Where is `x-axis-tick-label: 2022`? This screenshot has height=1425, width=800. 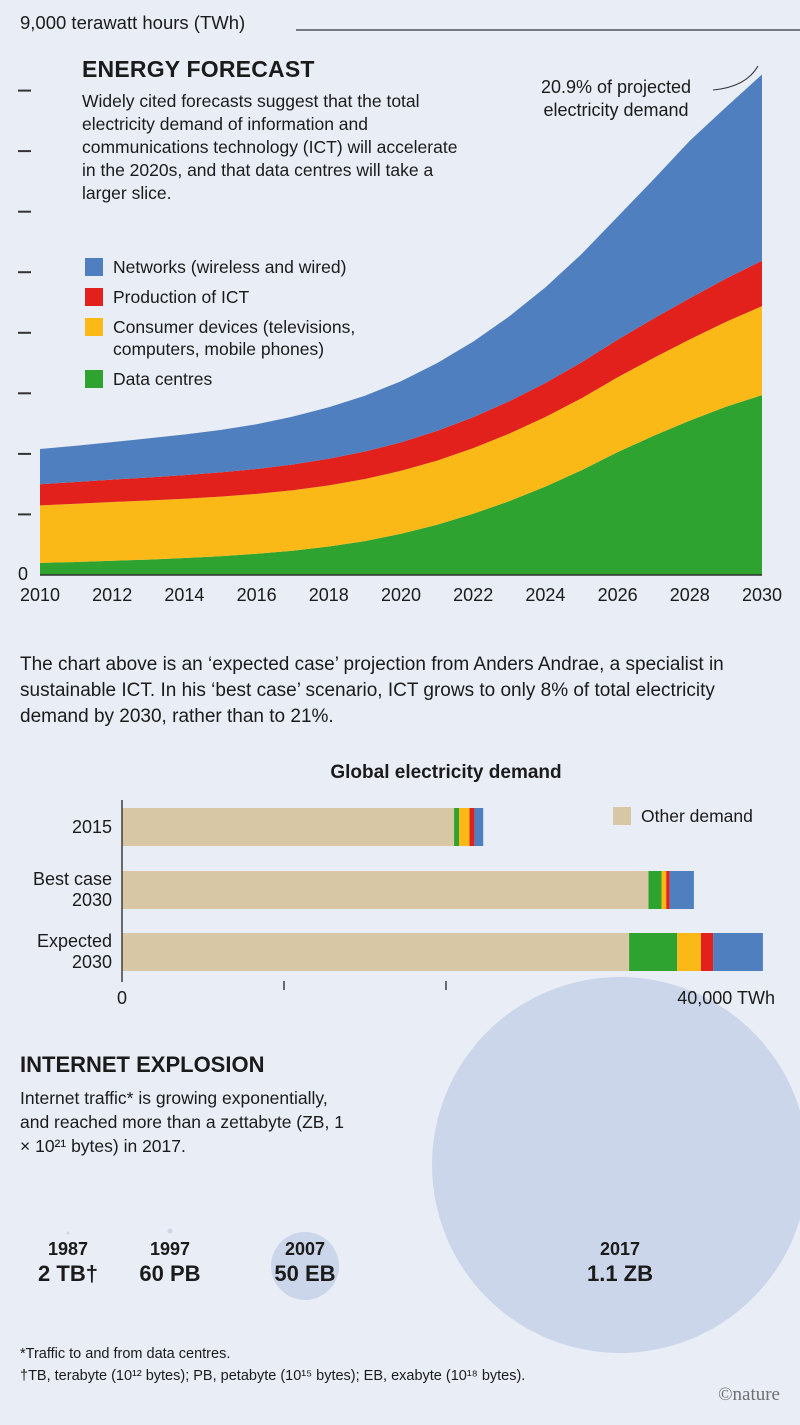 x-axis-tick-label: 2022 is located at coordinates (473, 595).